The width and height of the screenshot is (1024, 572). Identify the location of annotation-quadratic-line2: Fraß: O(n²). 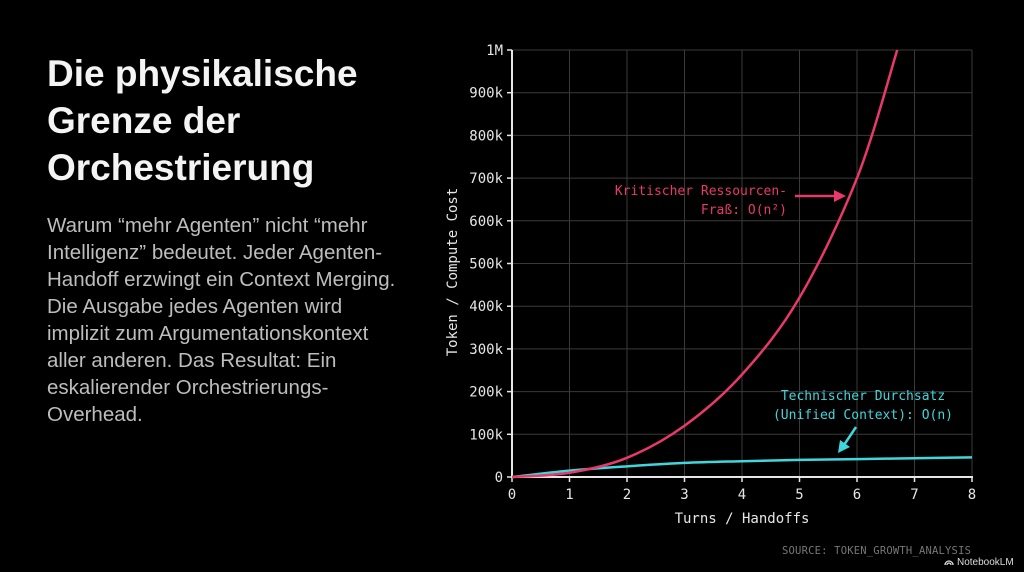
(744, 210).